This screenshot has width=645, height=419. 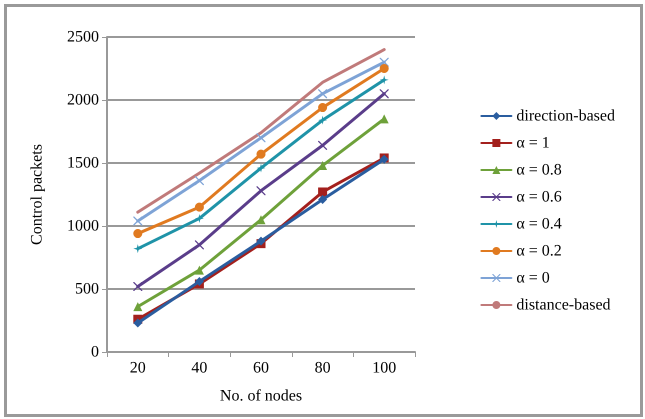 I want to click on y-tick-label: 1000, so click(x=83, y=226).